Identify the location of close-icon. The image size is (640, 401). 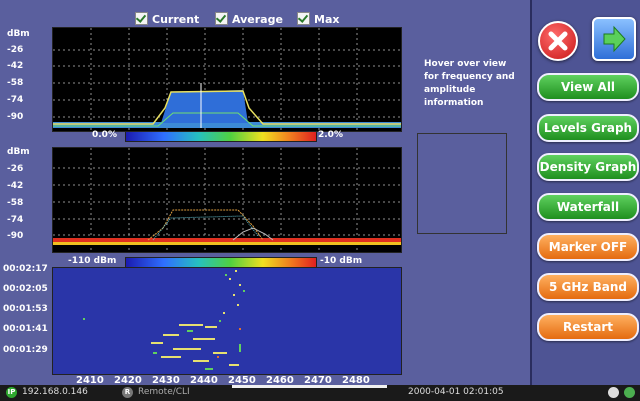
(558, 41).